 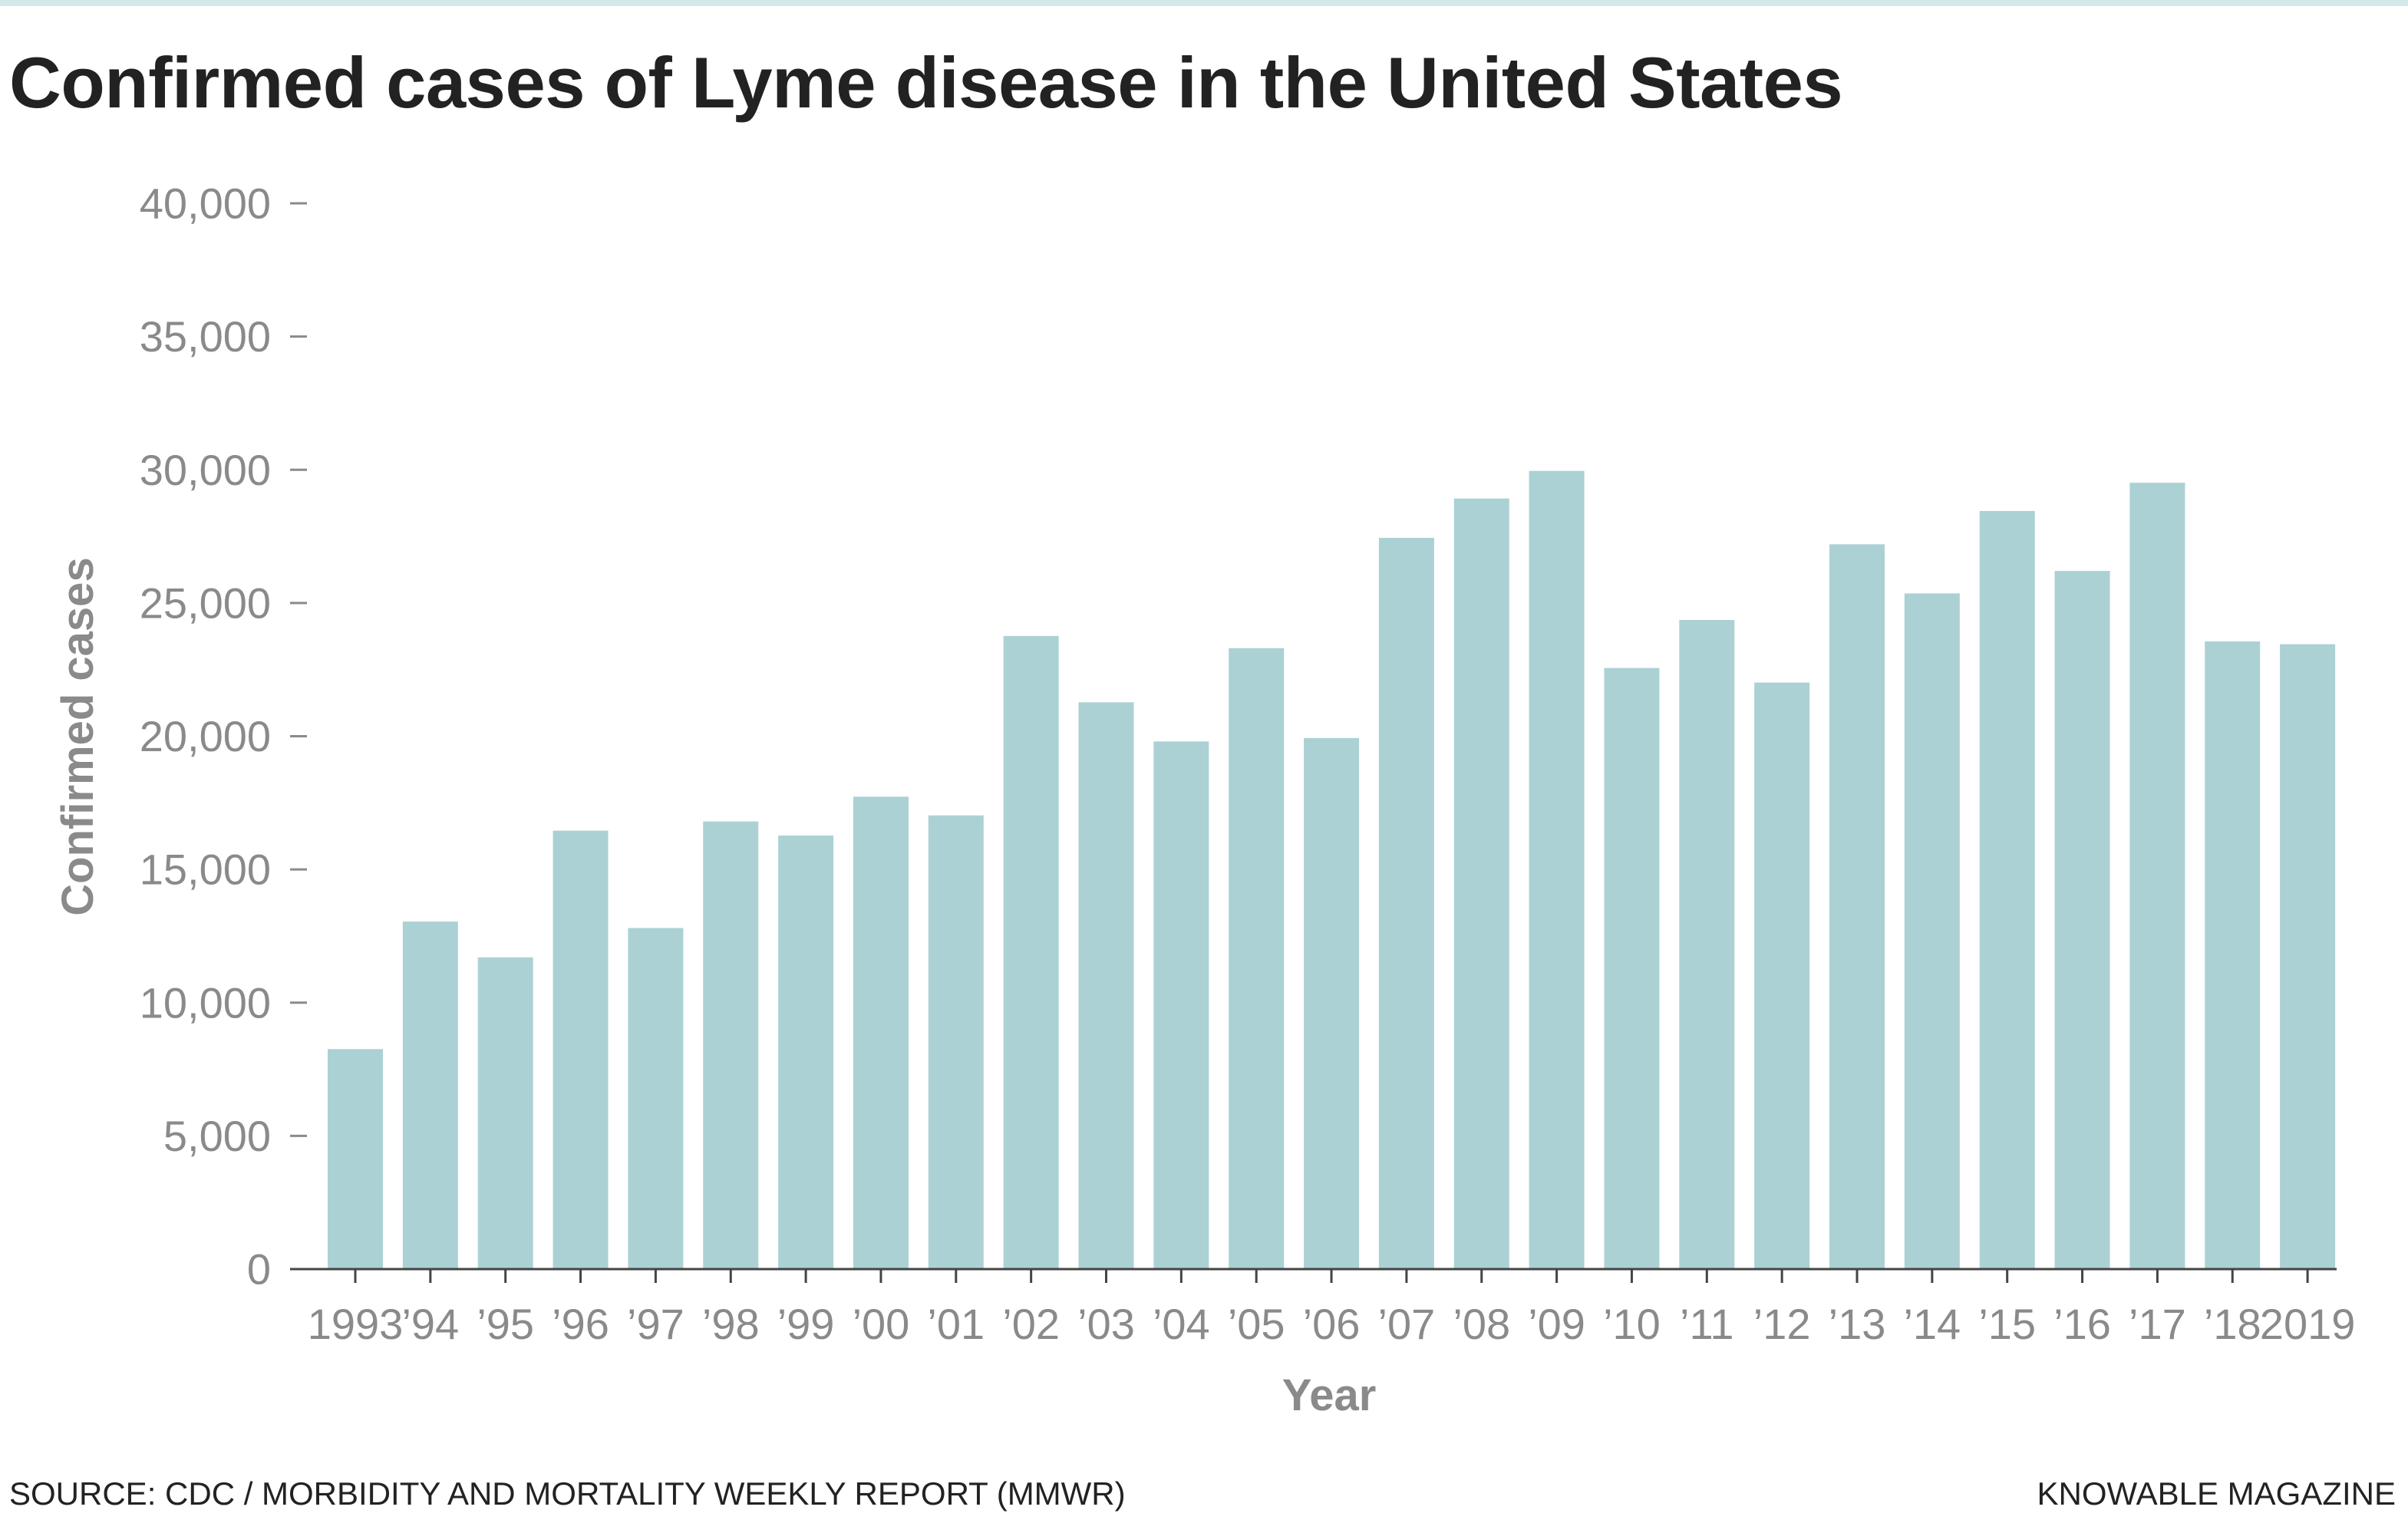 I want to click on y-tick-label: 10,000, so click(x=205, y=1002).